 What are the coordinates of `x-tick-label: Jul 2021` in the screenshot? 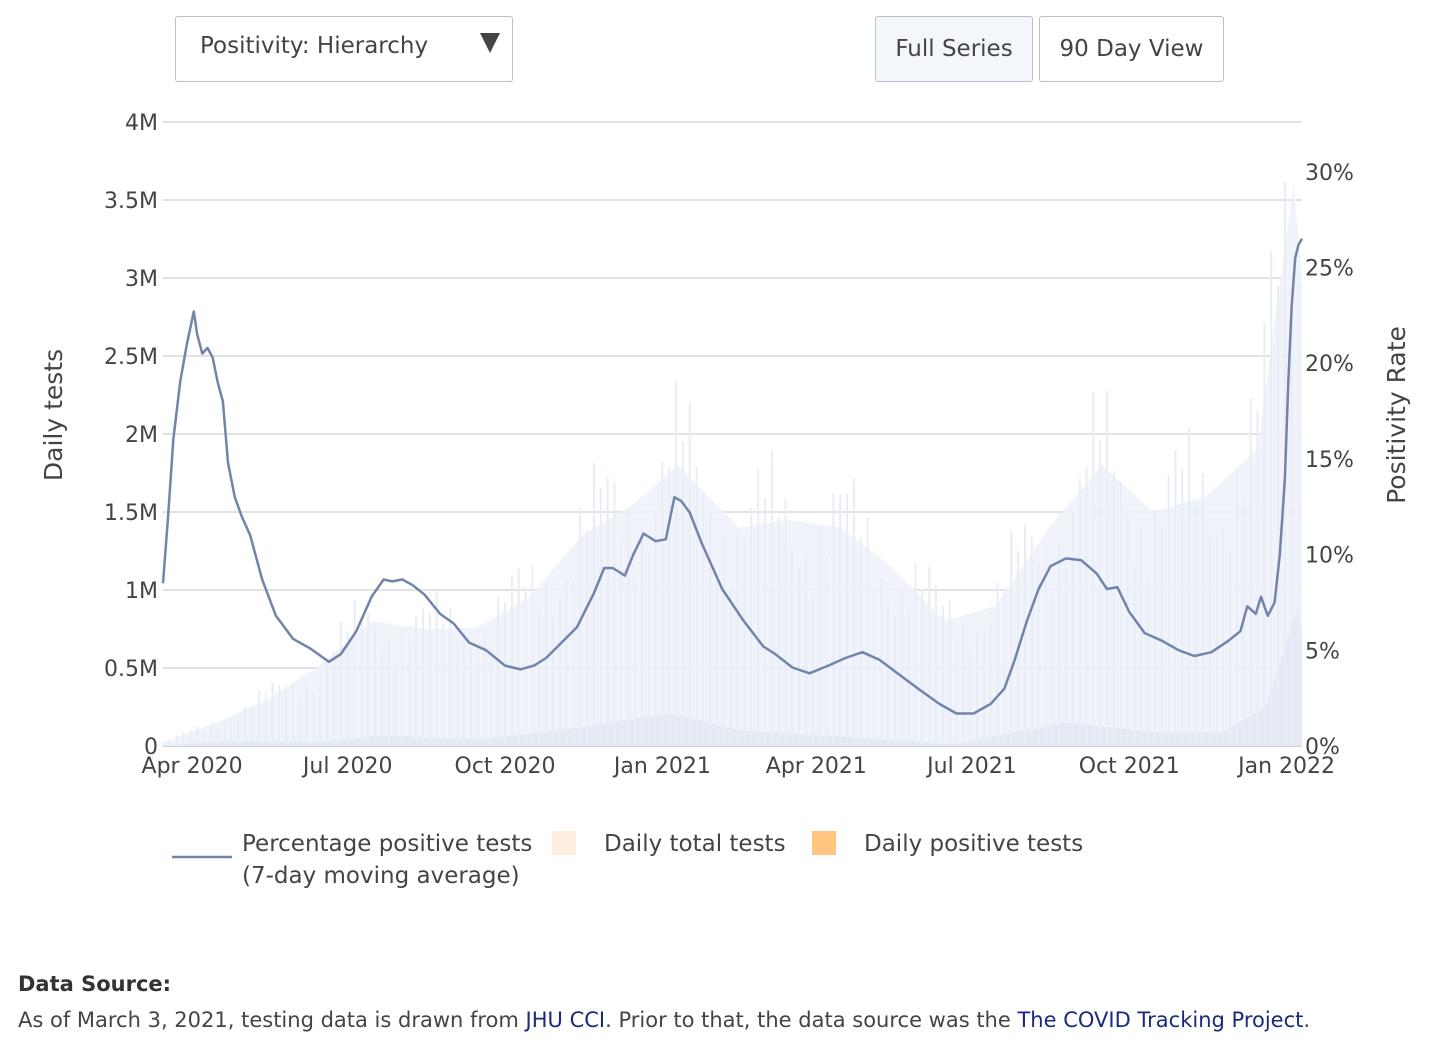 It's located at (971, 766).